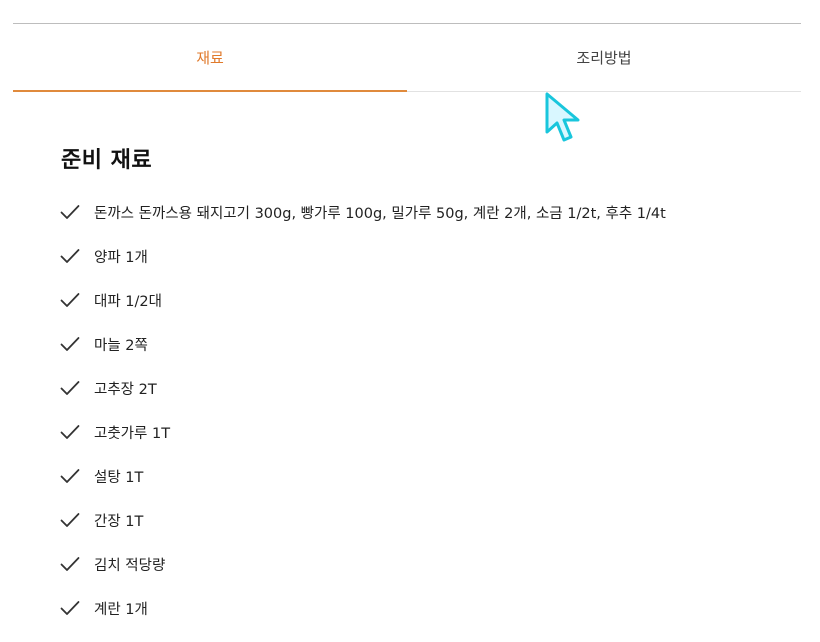  Describe the element at coordinates (119, 477) in the screenshot. I see `ingredient-text: 설탕 1T` at that location.